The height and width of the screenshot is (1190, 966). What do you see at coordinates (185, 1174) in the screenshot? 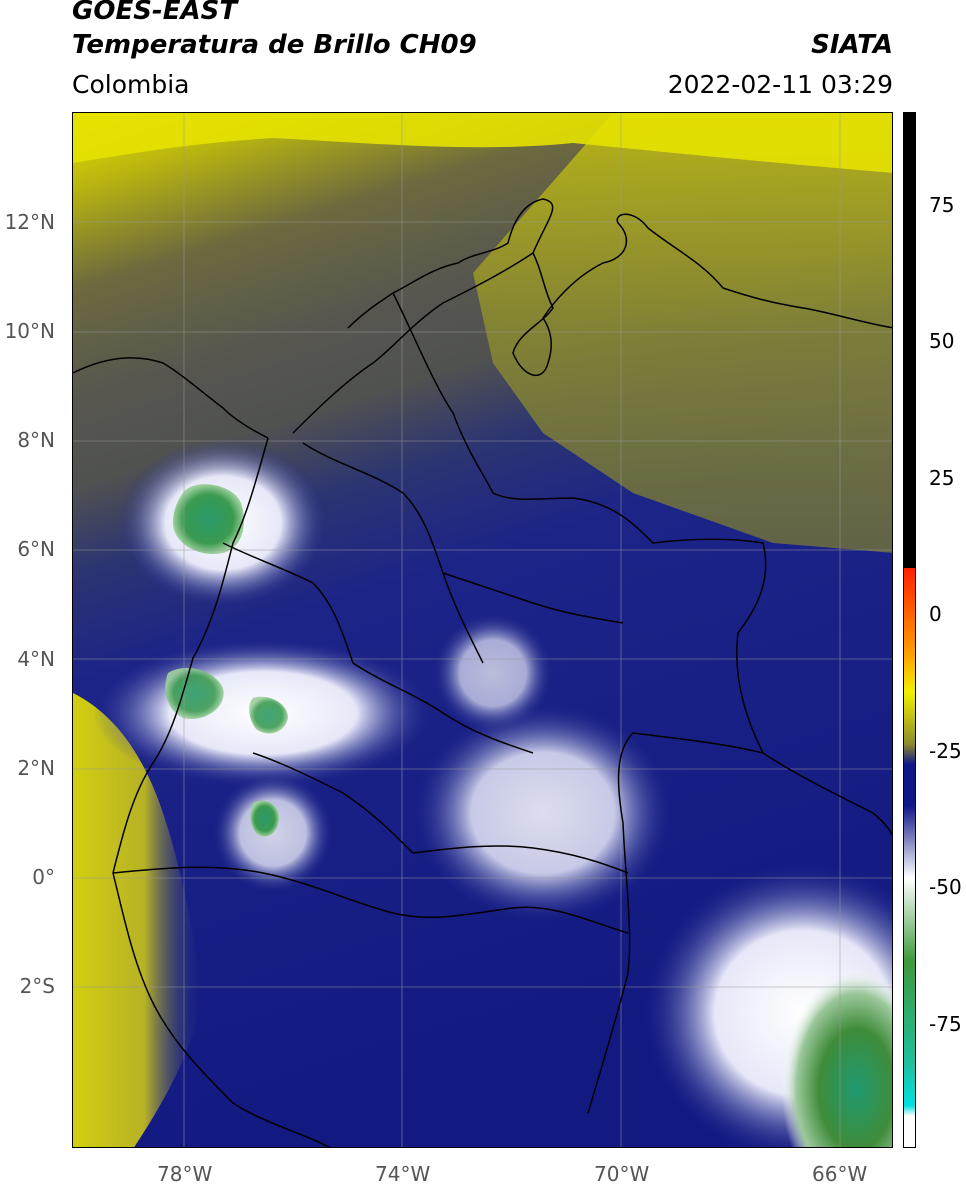
I see `lon-label-78w: 78°W` at bounding box center [185, 1174].